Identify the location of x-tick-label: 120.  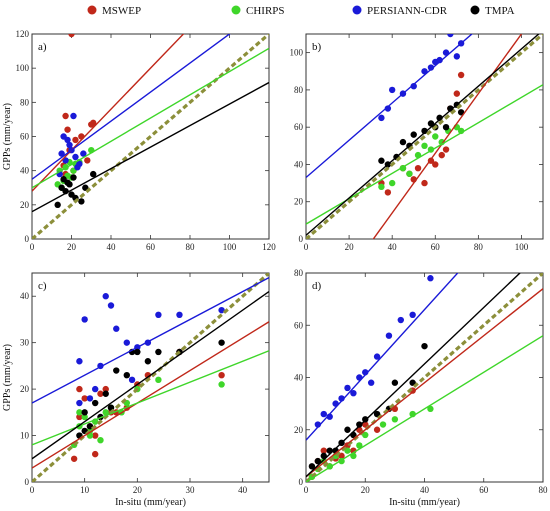
(269, 247).